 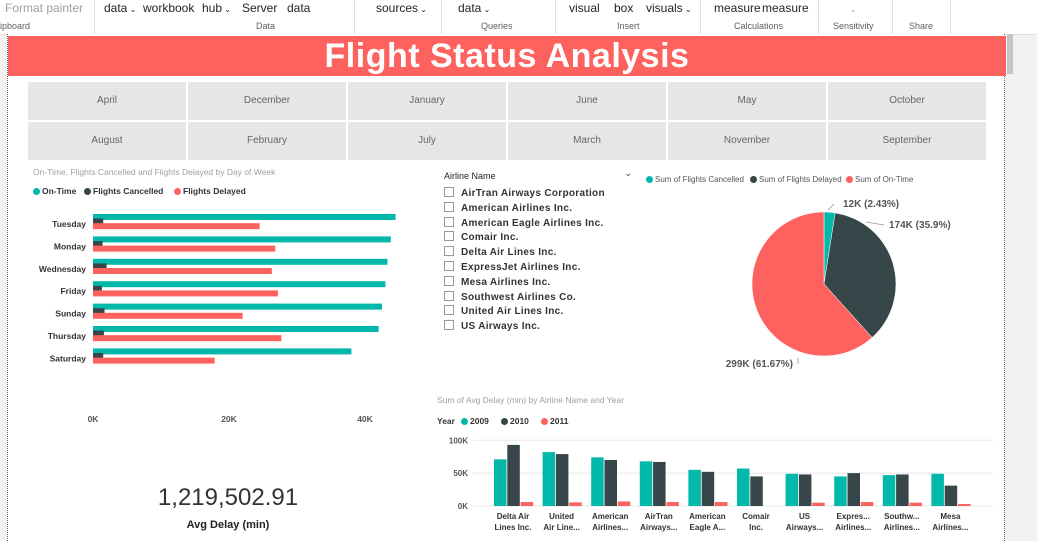 I want to click on ribbon-item-label: workbook, so click(x=169, y=8).